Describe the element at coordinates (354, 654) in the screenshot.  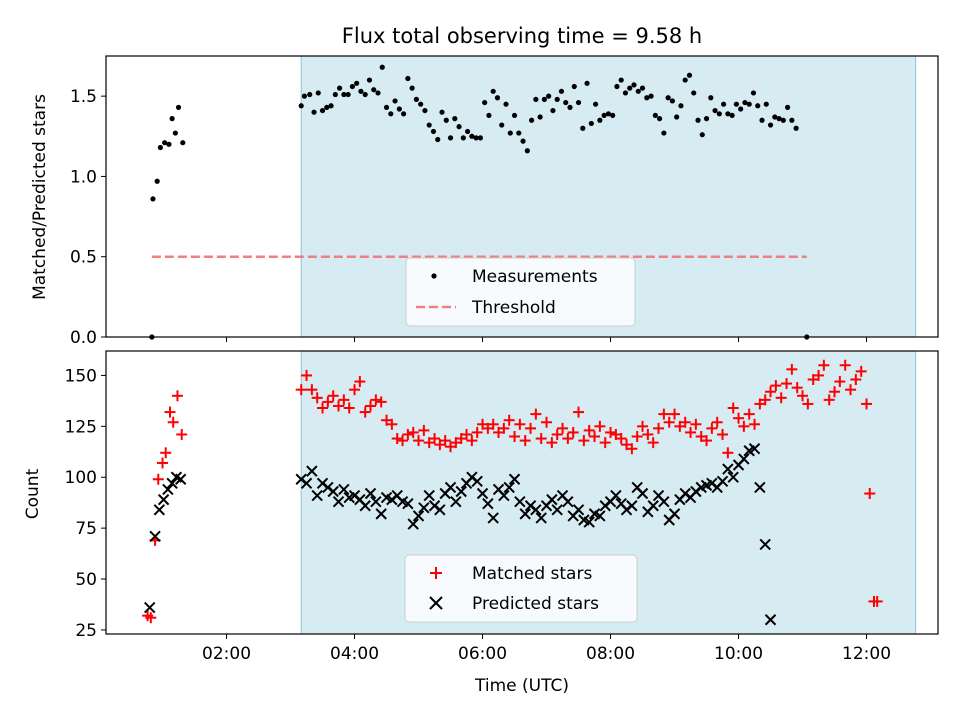
I see `bottom-x-tick-label: 04:00` at that location.